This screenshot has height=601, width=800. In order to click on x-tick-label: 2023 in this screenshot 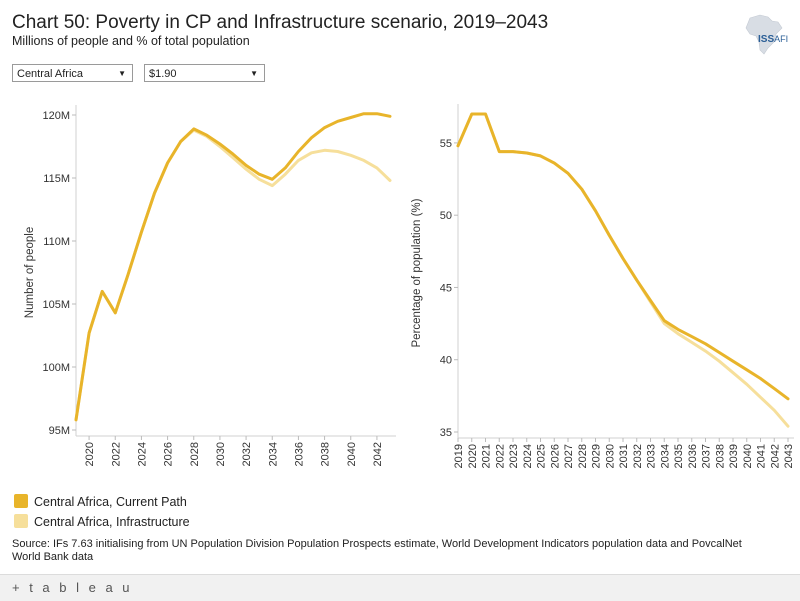, I will do `click(514, 456)`.